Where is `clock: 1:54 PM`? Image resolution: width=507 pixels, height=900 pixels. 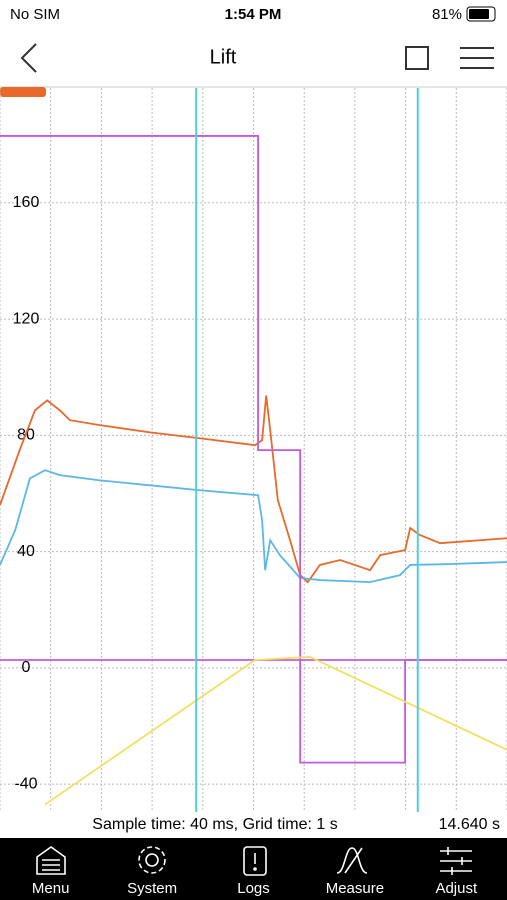 clock: 1:54 PM is located at coordinates (253, 14).